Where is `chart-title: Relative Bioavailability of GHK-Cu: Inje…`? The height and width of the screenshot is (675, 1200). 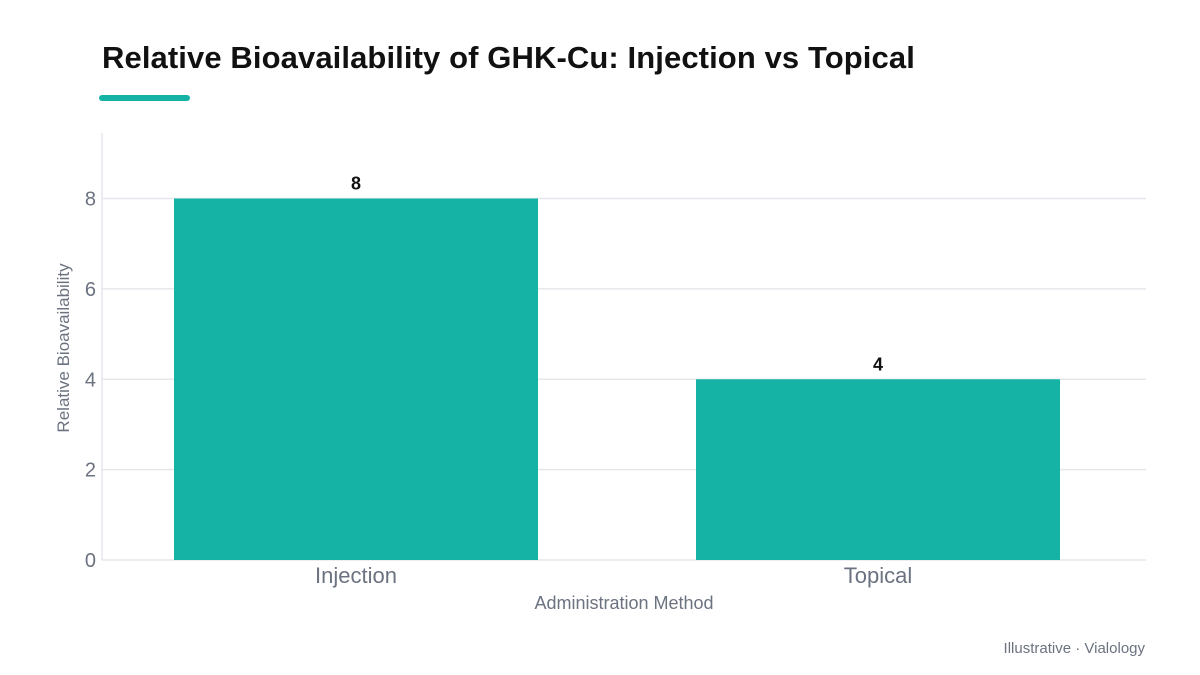
chart-title: Relative Bioavailability of GHK-Cu: Inje… is located at coordinates (508, 57).